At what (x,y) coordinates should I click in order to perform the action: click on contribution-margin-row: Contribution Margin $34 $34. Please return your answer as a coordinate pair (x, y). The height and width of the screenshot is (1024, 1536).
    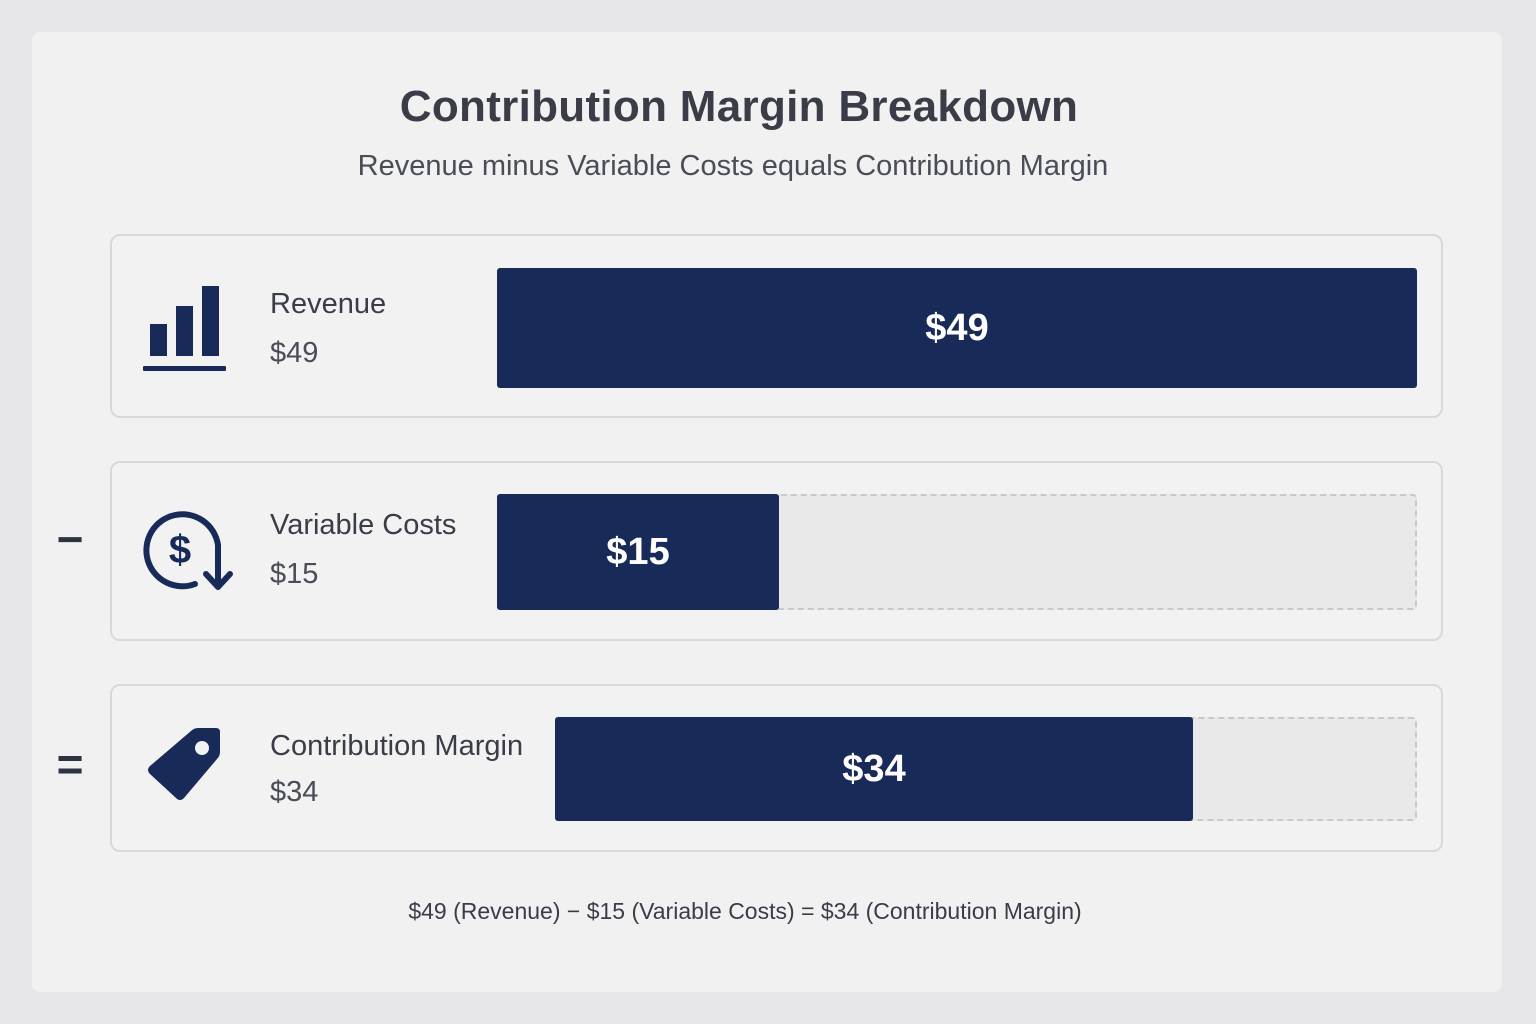
    Looking at the image, I should click on (776, 768).